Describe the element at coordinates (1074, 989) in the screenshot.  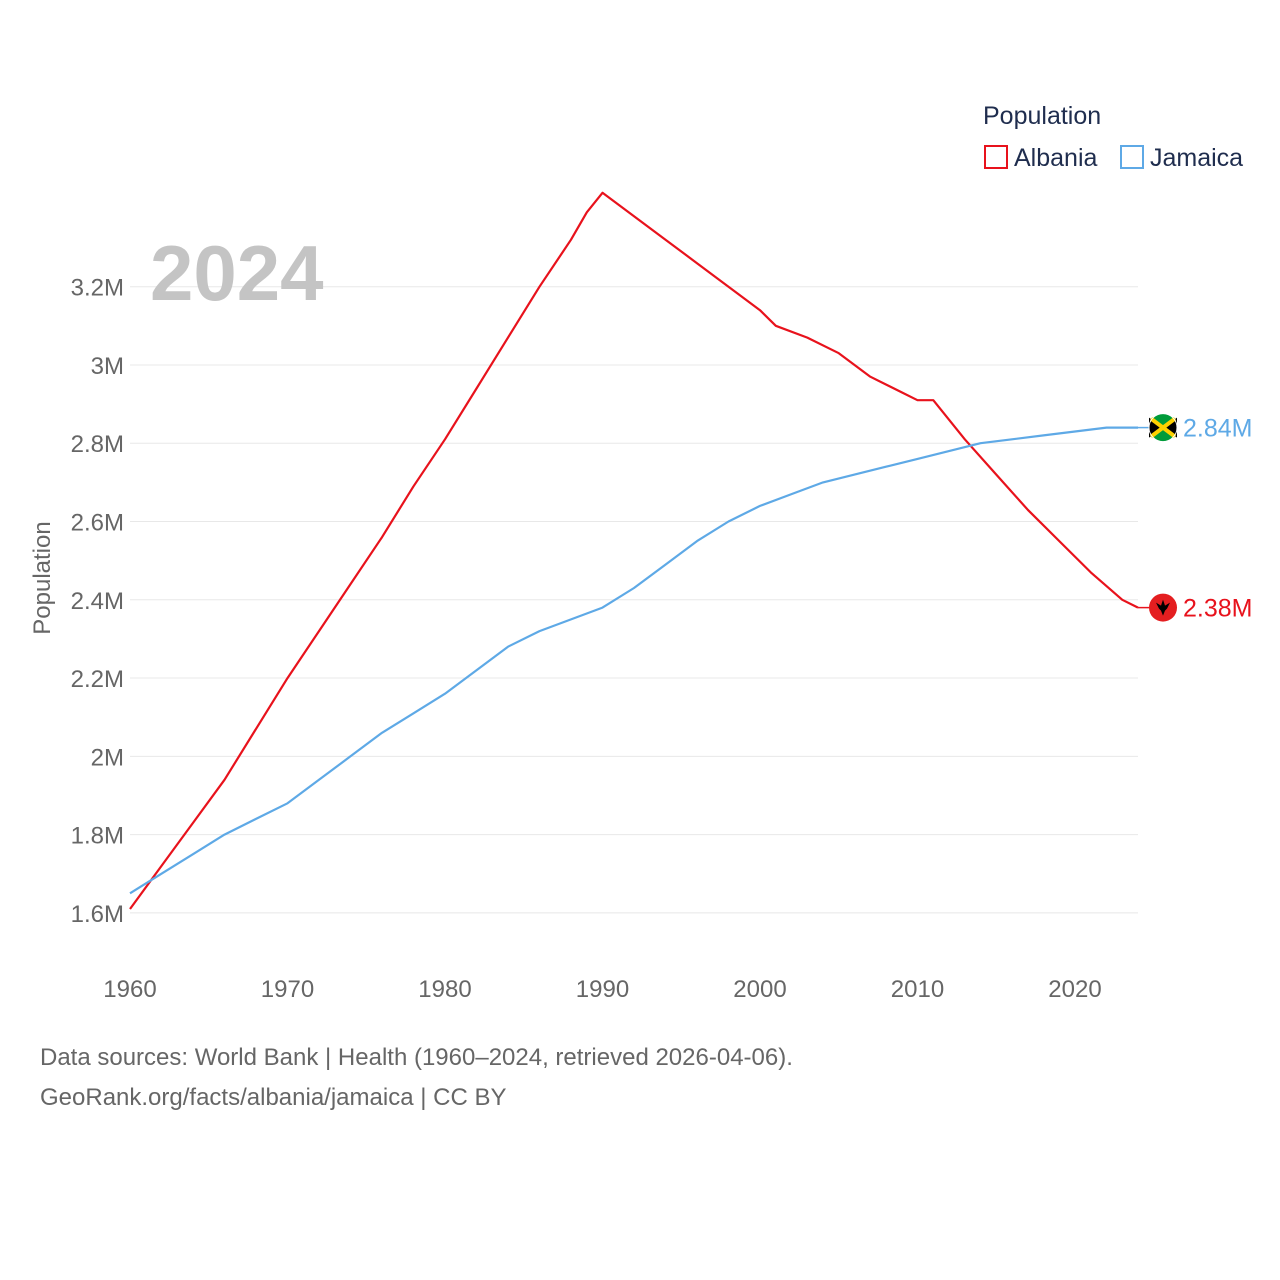
I see `x-tick-label: 2020` at that location.